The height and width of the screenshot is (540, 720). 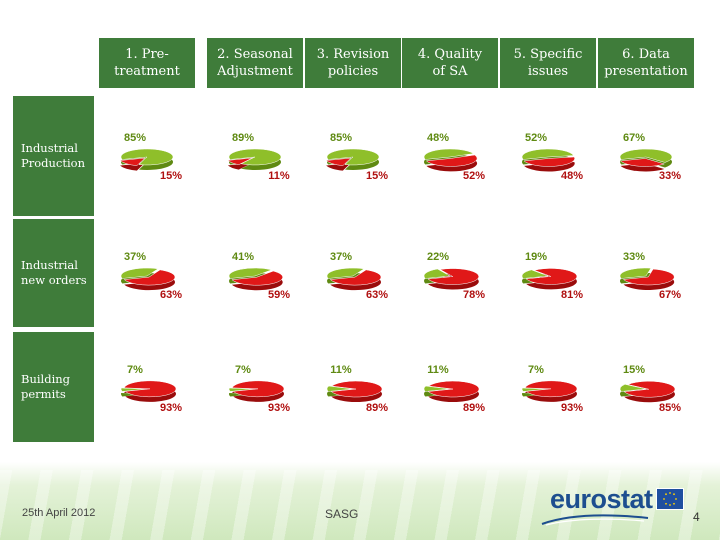 I want to click on pie-r2-c6: 33% 67%, so click(x=650, y=276).